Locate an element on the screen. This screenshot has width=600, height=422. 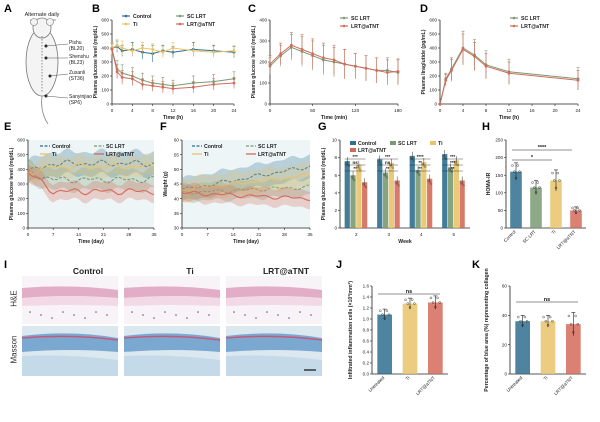
sig-label: ns is located at coordinates (388, 162).